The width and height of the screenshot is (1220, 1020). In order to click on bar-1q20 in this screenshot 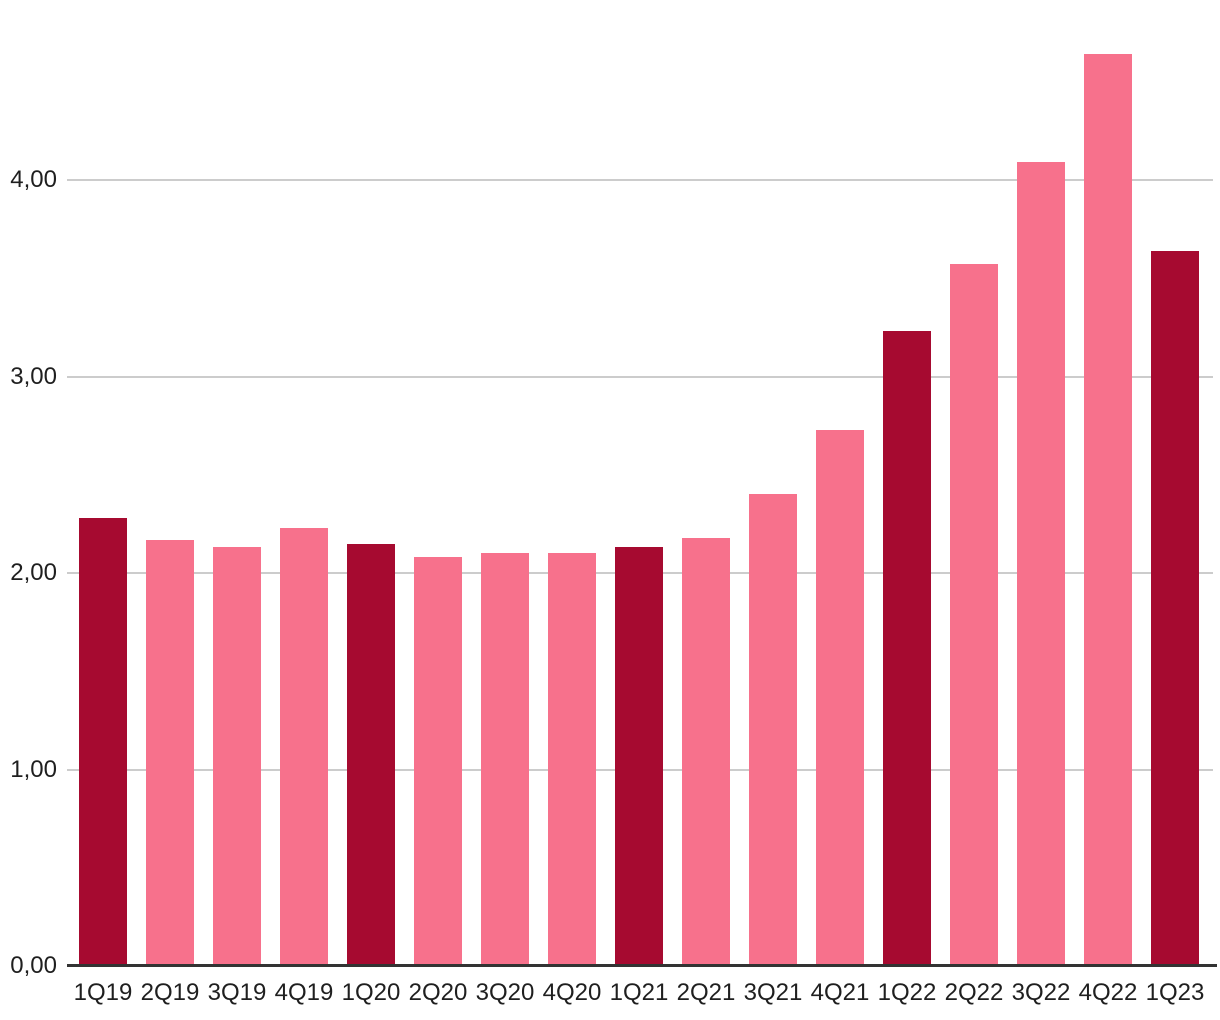, I will do `click(371, 755)`.